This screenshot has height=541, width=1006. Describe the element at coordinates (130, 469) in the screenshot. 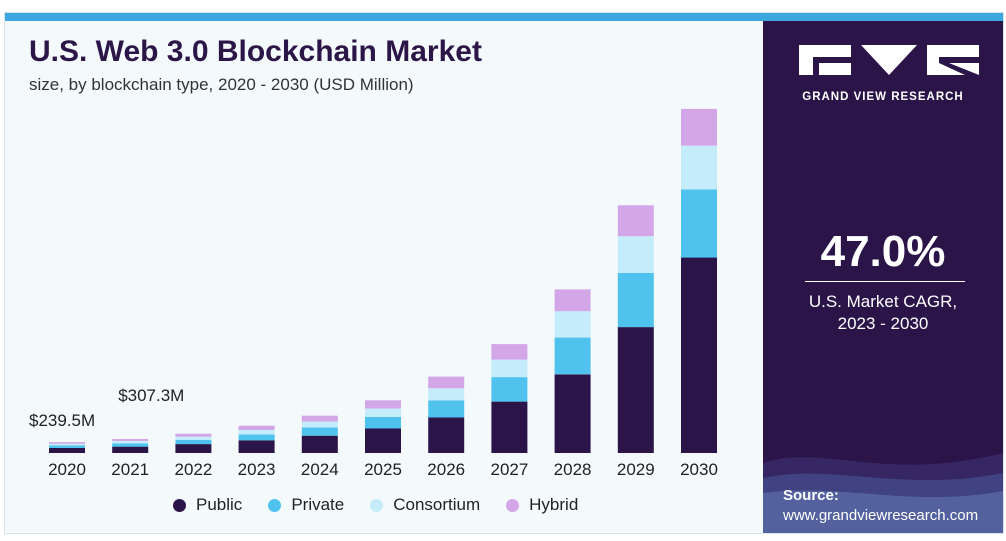

I see `x-tick-label: 2021` at that location.